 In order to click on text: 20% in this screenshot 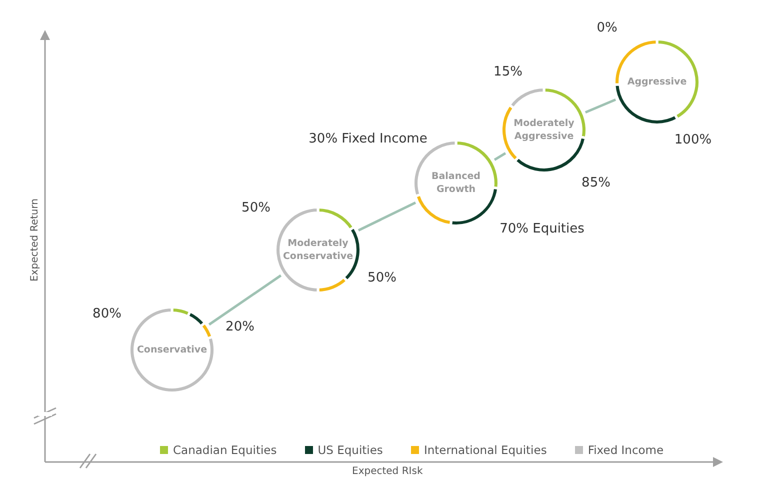, I will do `click(240, 327)`.